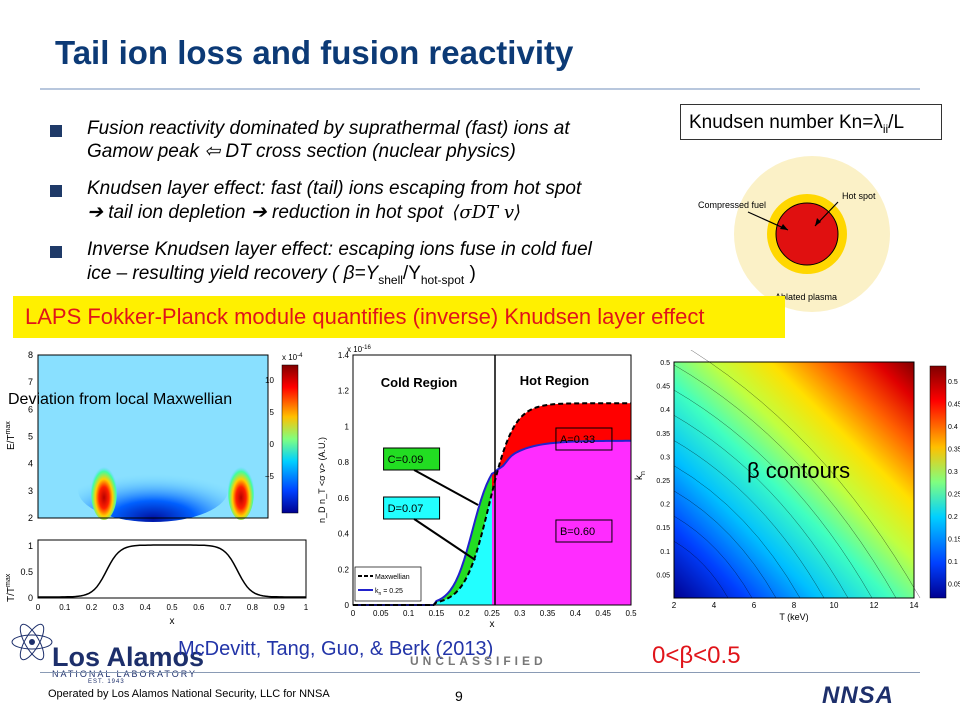 The height and width of the screenshot is (720, 960). I want to click on label-C-box, so click(412, 459).